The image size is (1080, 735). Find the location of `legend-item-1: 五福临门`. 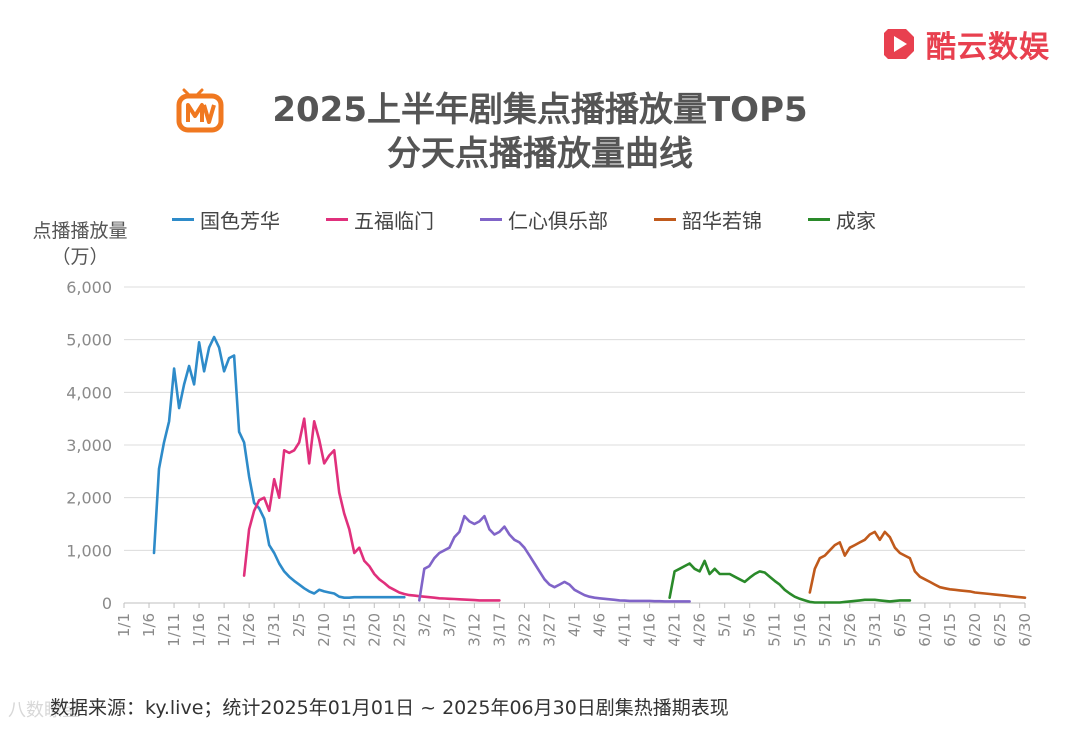

legend-item-1: 五福临门 is located at coordinates (380, 219).